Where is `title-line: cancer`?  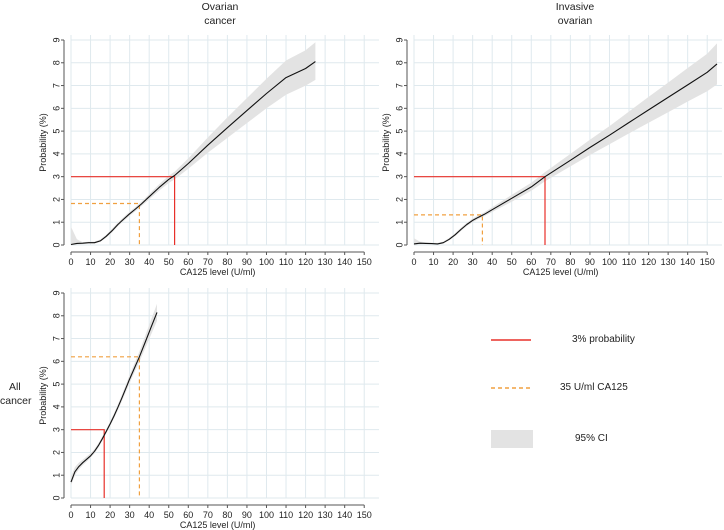
title-line: cancer is located at coordinates (220, 21).